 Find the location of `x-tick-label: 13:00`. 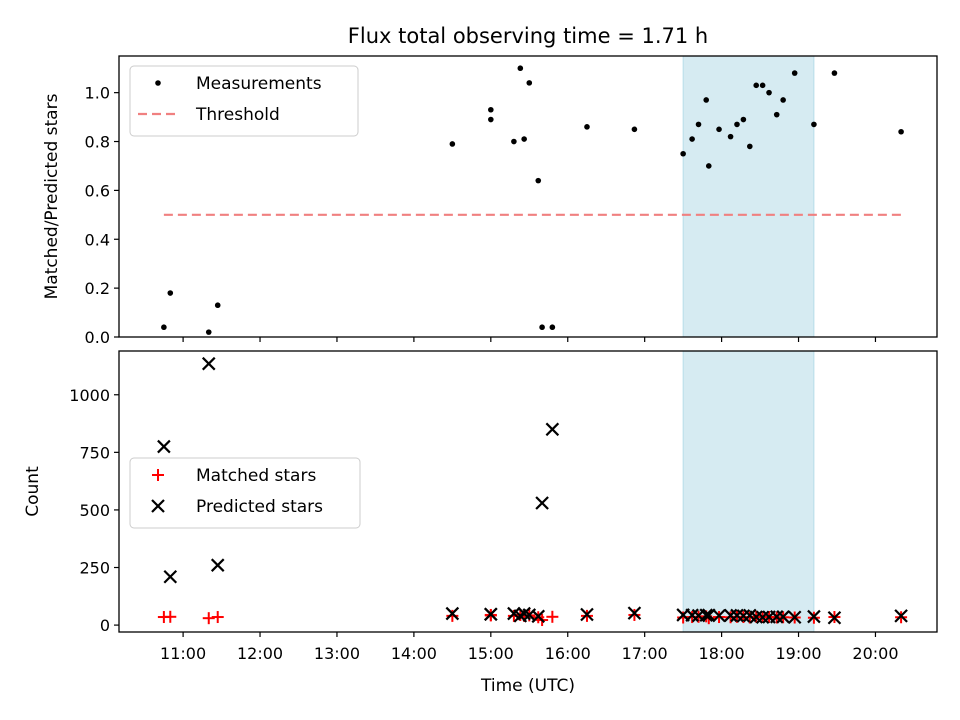

x-tick-label: 13:00 is located at coordinates (337, 653).